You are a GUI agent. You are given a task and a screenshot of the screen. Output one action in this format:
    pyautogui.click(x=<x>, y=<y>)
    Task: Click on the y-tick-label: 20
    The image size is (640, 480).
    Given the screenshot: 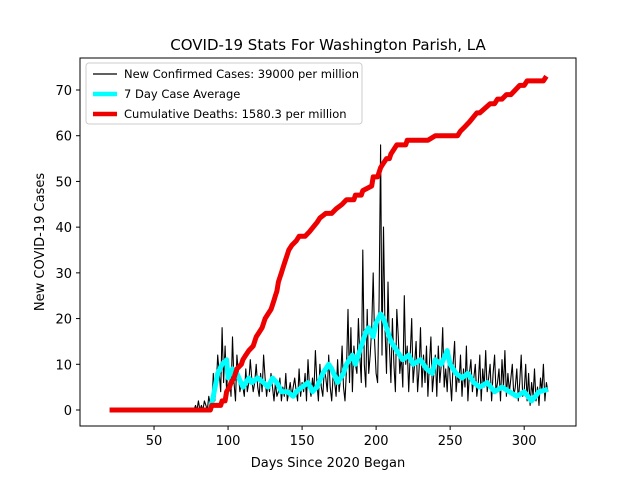 What is the action you would take?
    pyautogui.click(x=63, y=320)
    